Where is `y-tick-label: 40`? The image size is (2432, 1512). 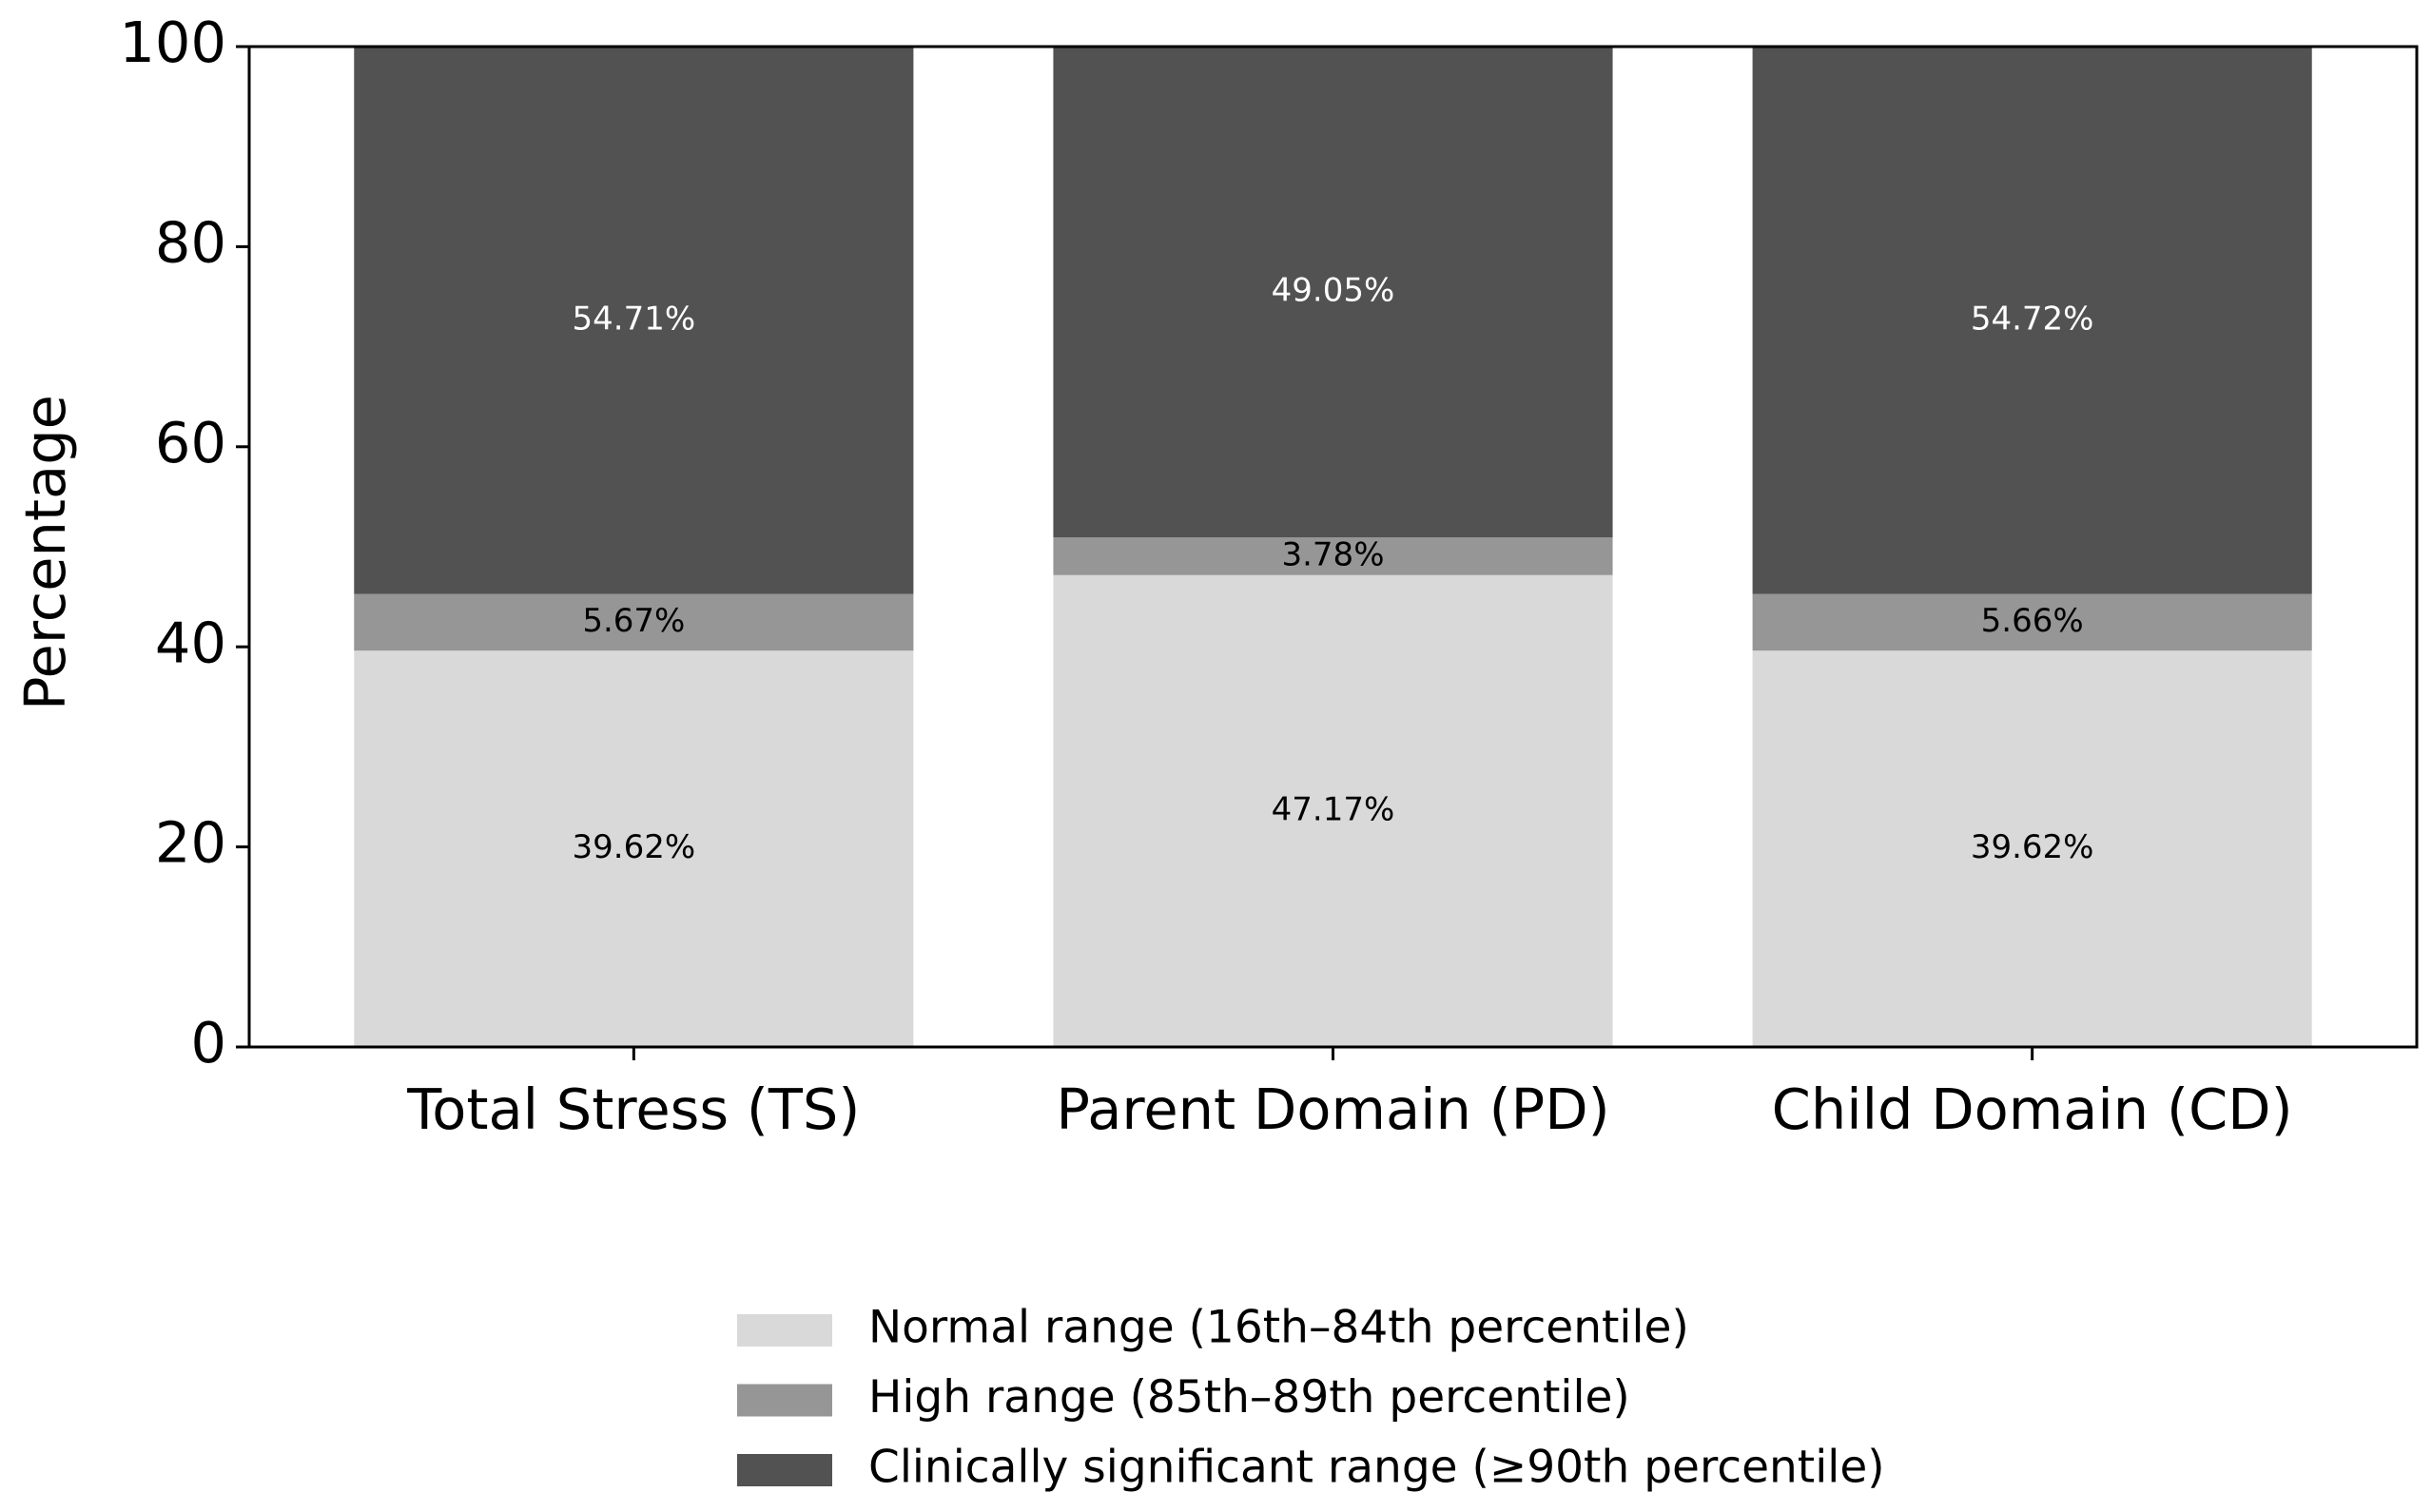 y-tick-label: 40 is located at coordinates (190, 643).